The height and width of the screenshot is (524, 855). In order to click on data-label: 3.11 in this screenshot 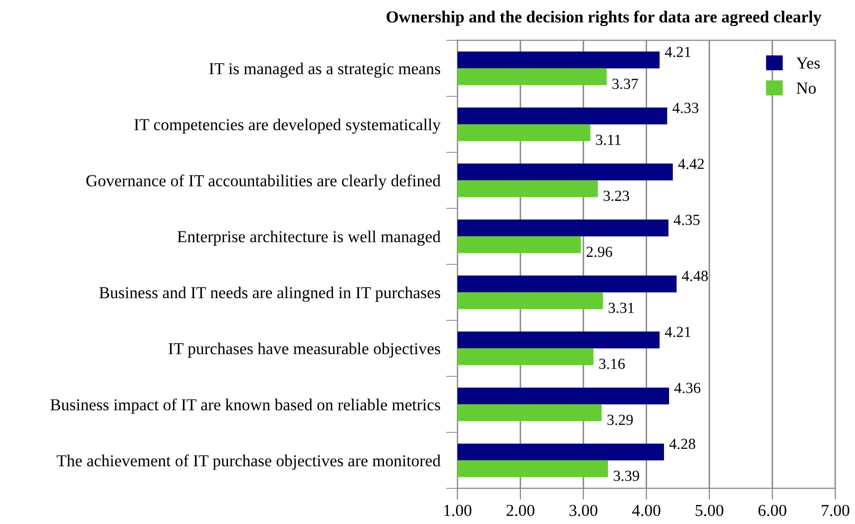, I will do `click(608, 140)`.